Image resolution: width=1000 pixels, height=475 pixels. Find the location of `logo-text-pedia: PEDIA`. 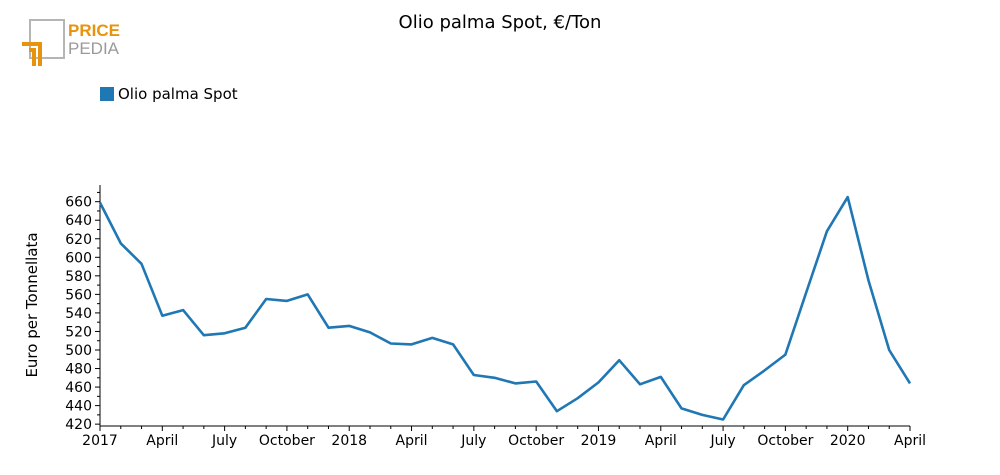

logo-text-pedia: PEDIA is located at coordinates (94, 48).